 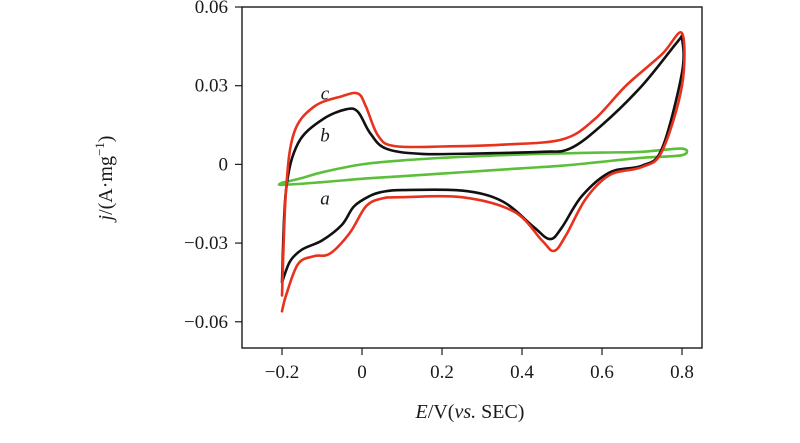 I want to click on y-tick-label-1: 0.03, so click(x=211, y=86).